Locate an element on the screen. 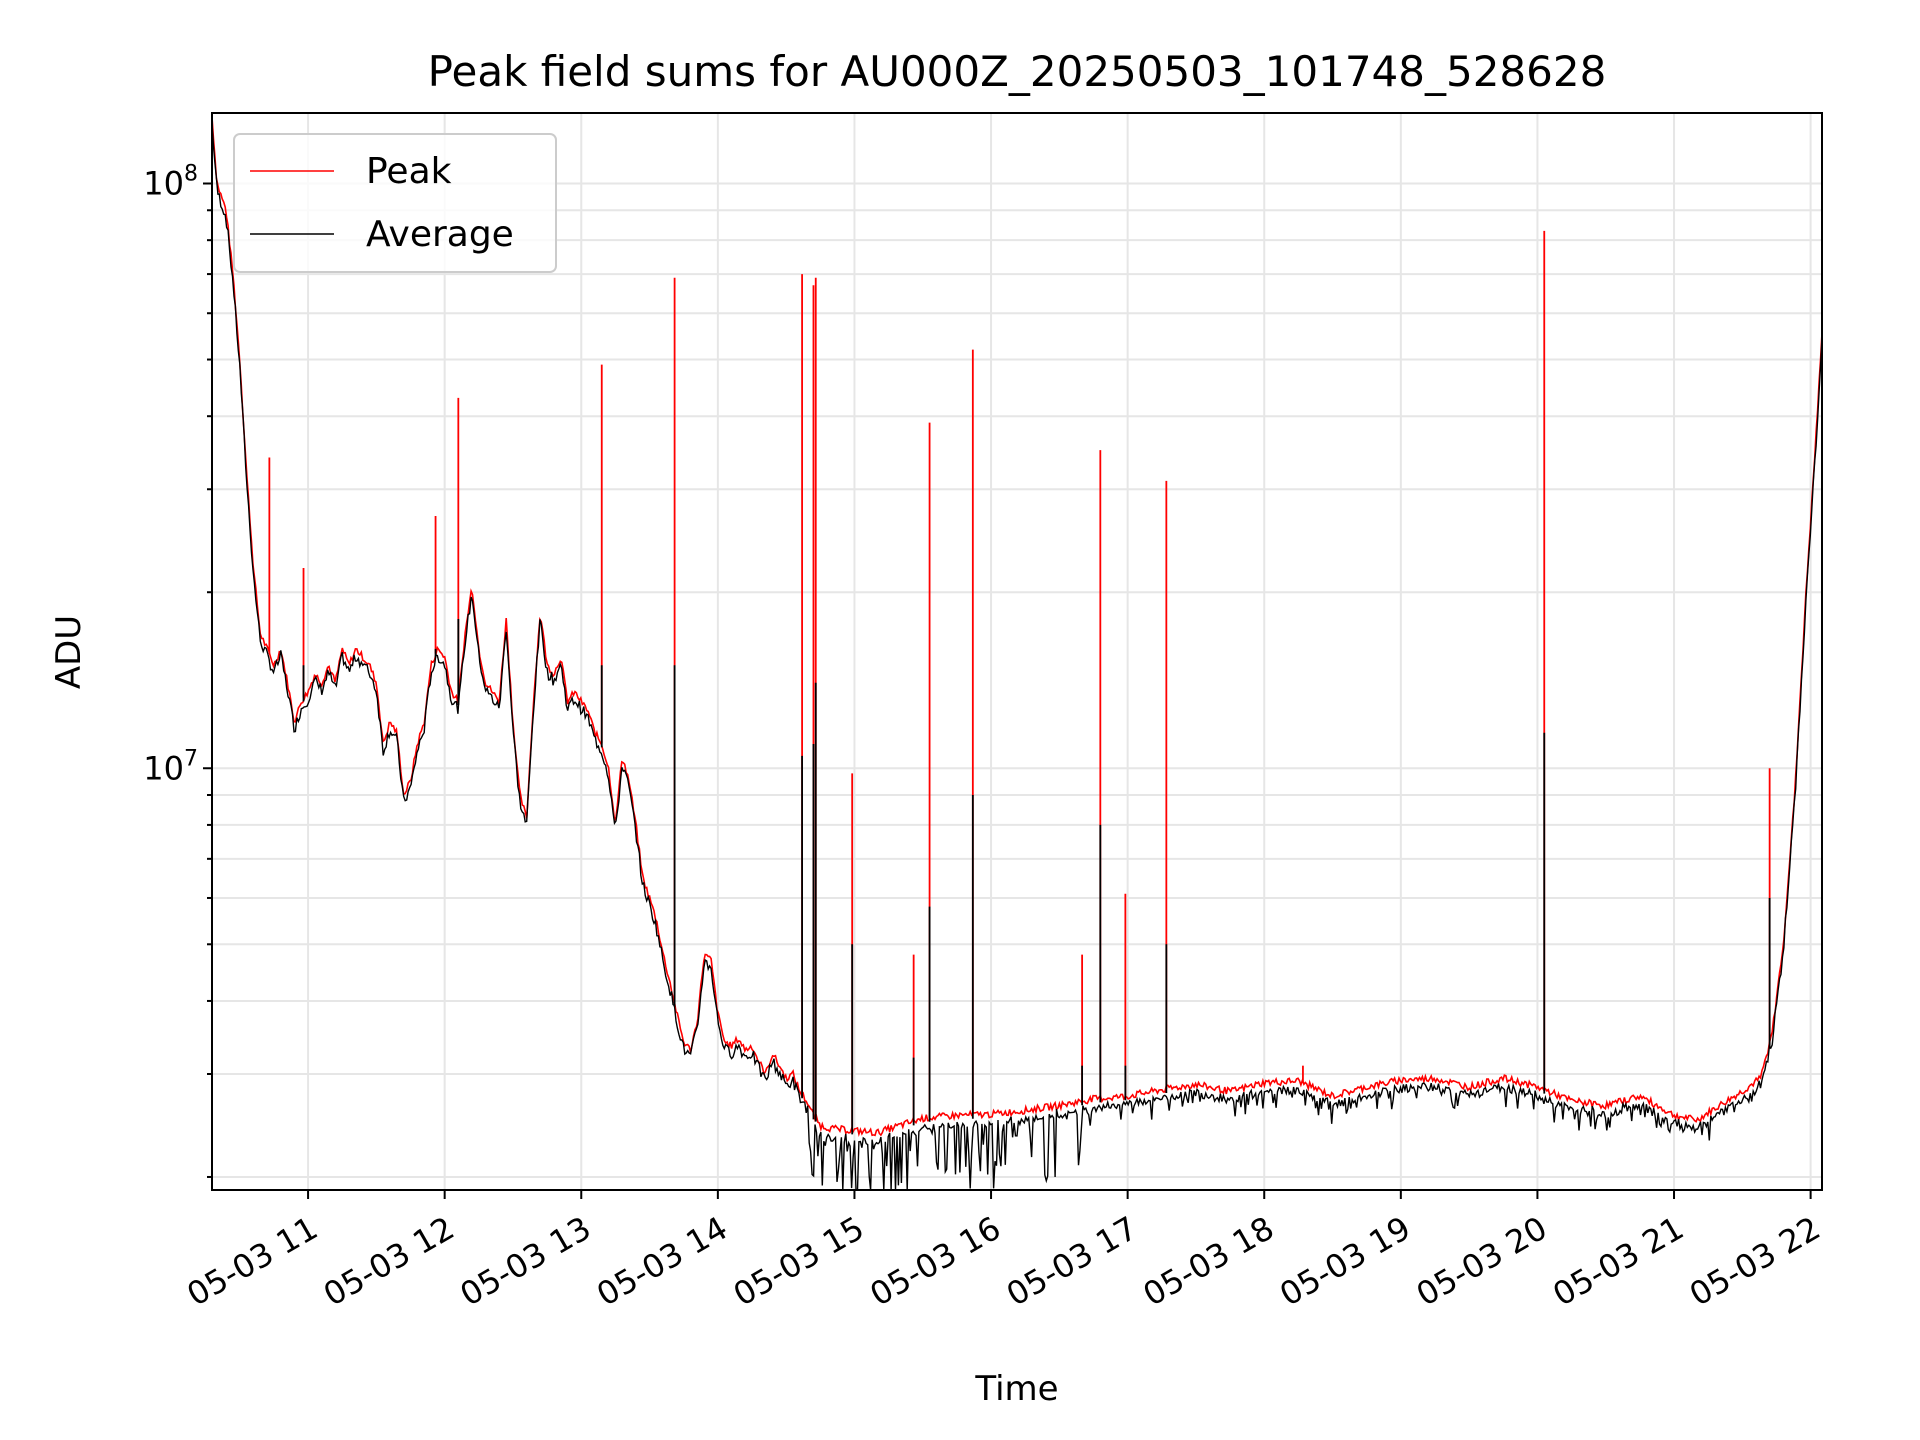 The height and width of the screenshot is (1440, 1920). legend-box is located at coordinates (395, 203).